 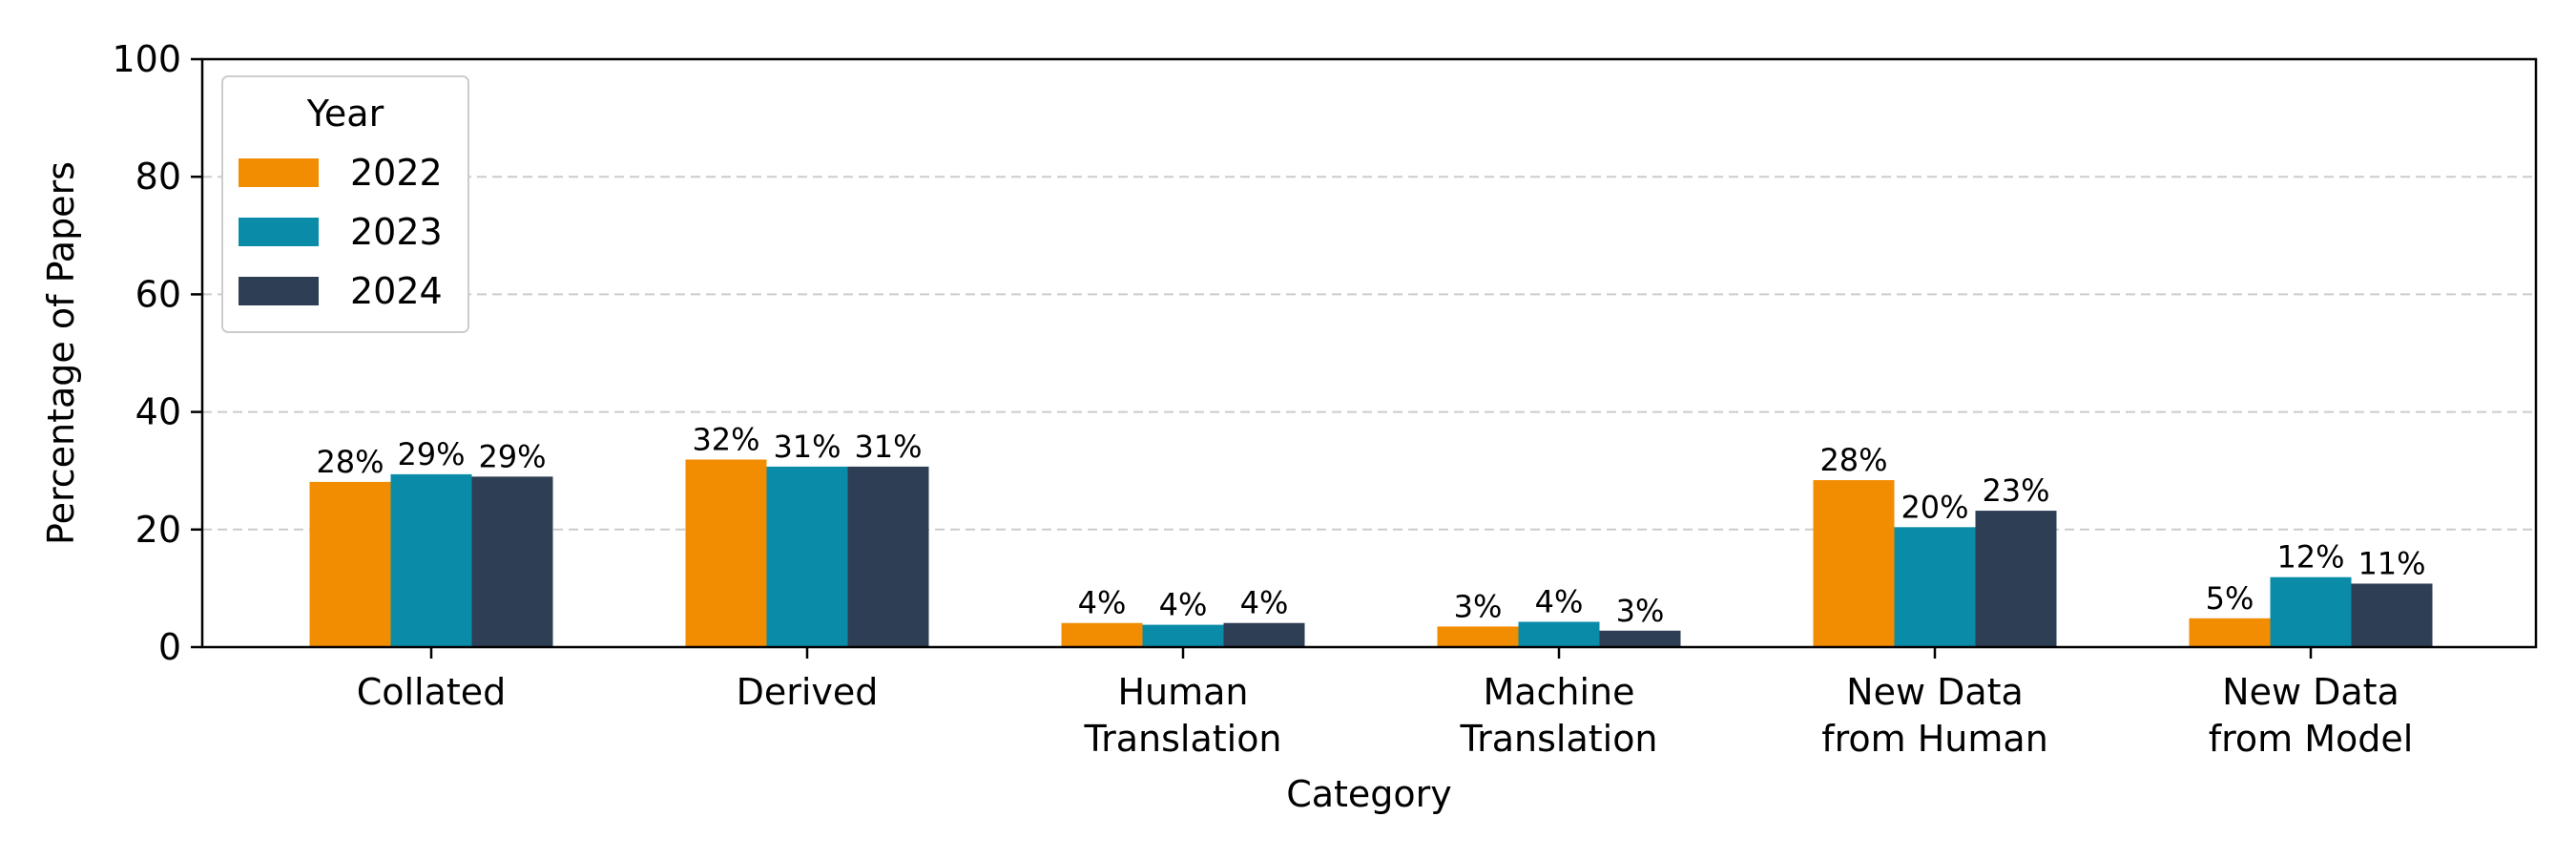 I want to click on bar-value-label: 11%, so click(x=2391, y=563).